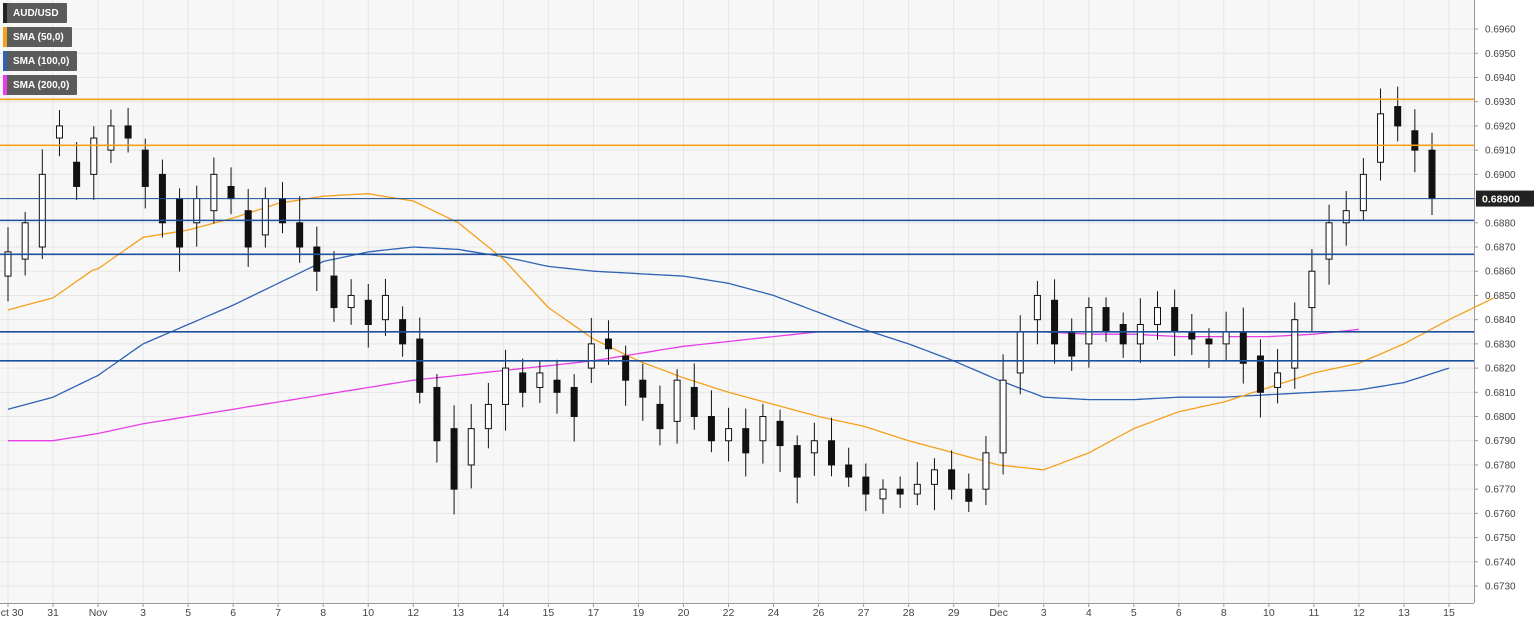 The width and height of the screenshot is (1536, 630). Describe the element at coordinates (37, 37) in the screenshot. I see `legend-item-sma50: SMA (50,0)` at that location.